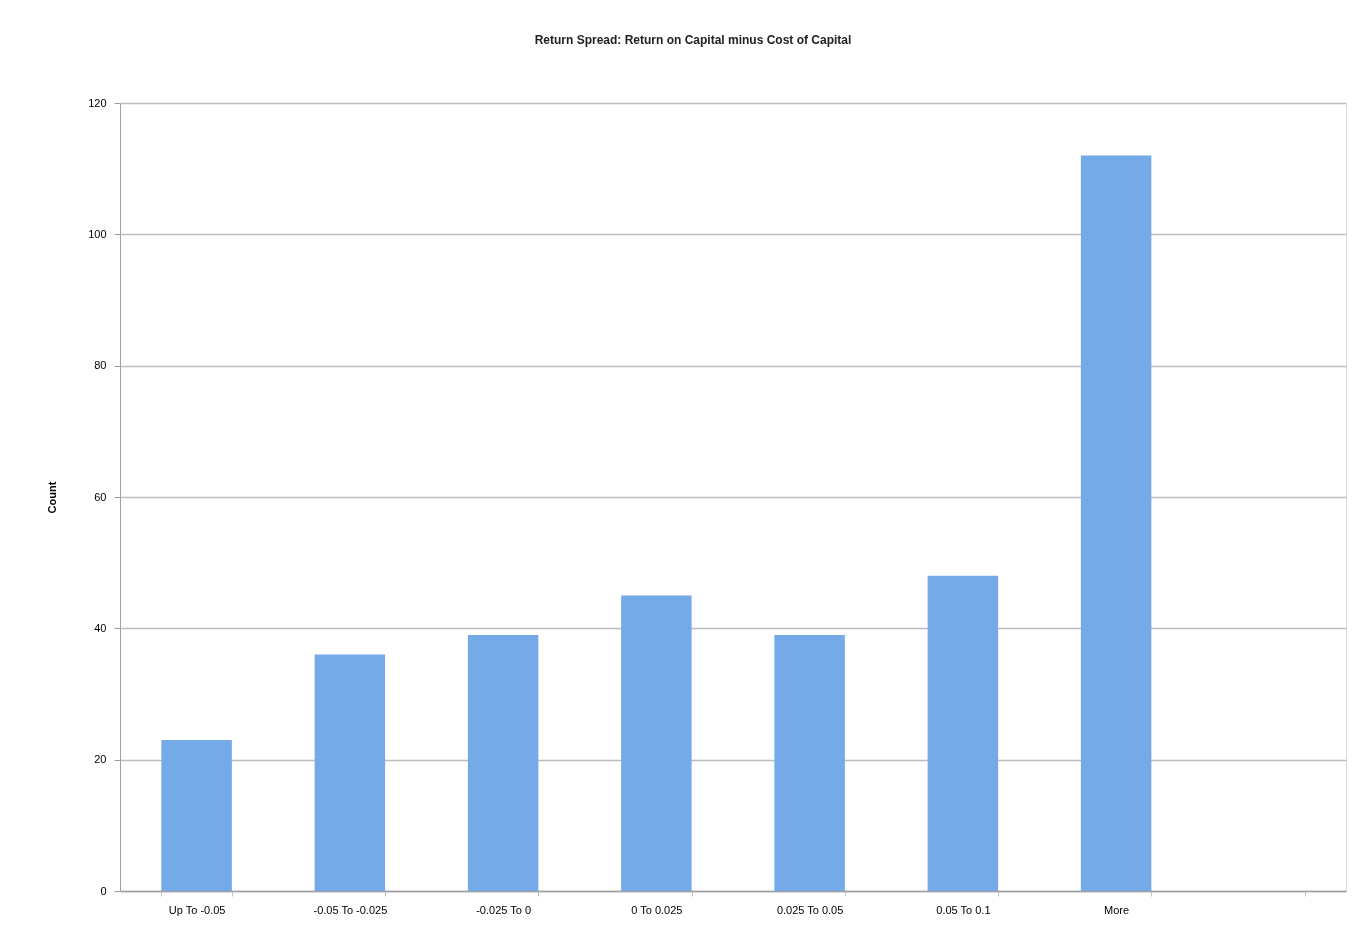 This screenshot has height=928, width=1358. I want to click on x-tick-label: Up To -0.05, so click(197, 909).